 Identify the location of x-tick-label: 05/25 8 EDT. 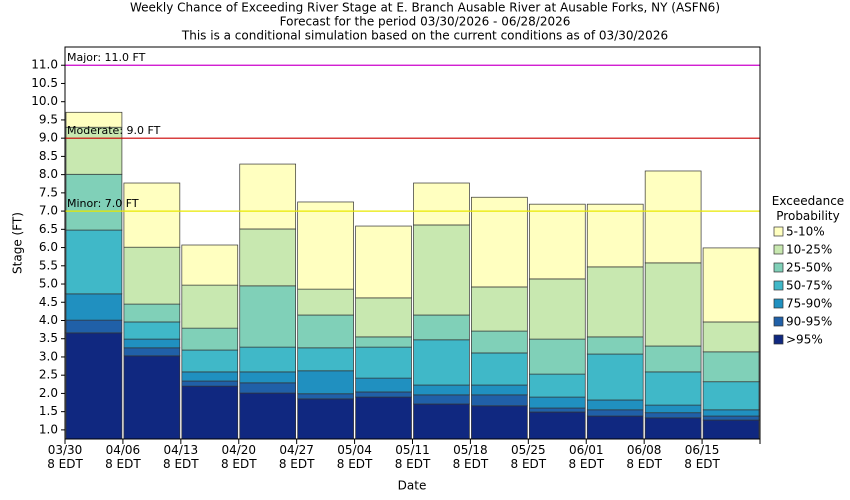
(528, 457).